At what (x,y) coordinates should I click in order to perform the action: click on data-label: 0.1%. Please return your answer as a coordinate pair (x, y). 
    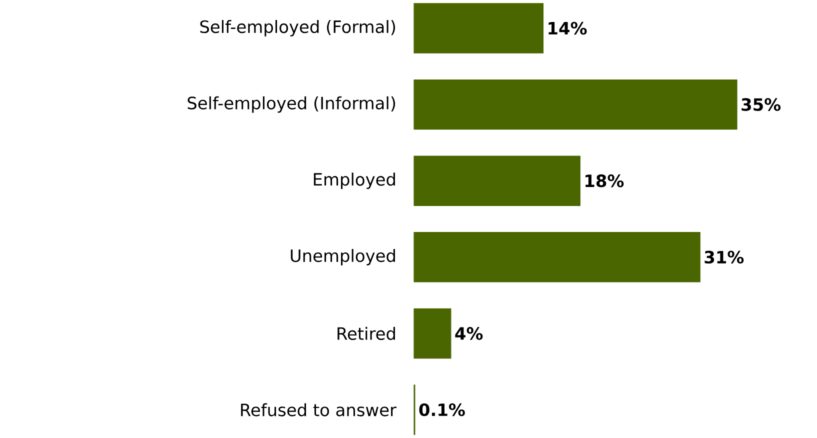
    Looking at the image, I should click on (442, 409).